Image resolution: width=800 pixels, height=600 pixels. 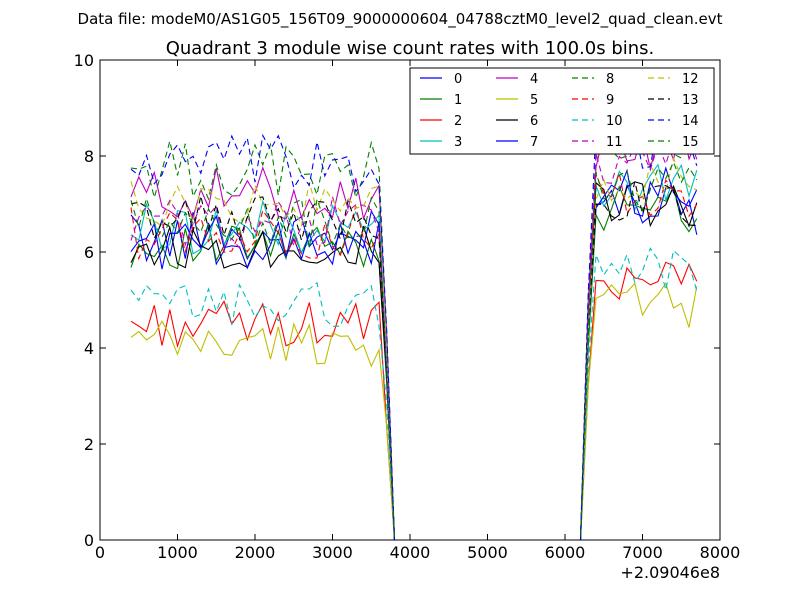 I want to click on legend-label-5: 5, so click(x=534, y=100).